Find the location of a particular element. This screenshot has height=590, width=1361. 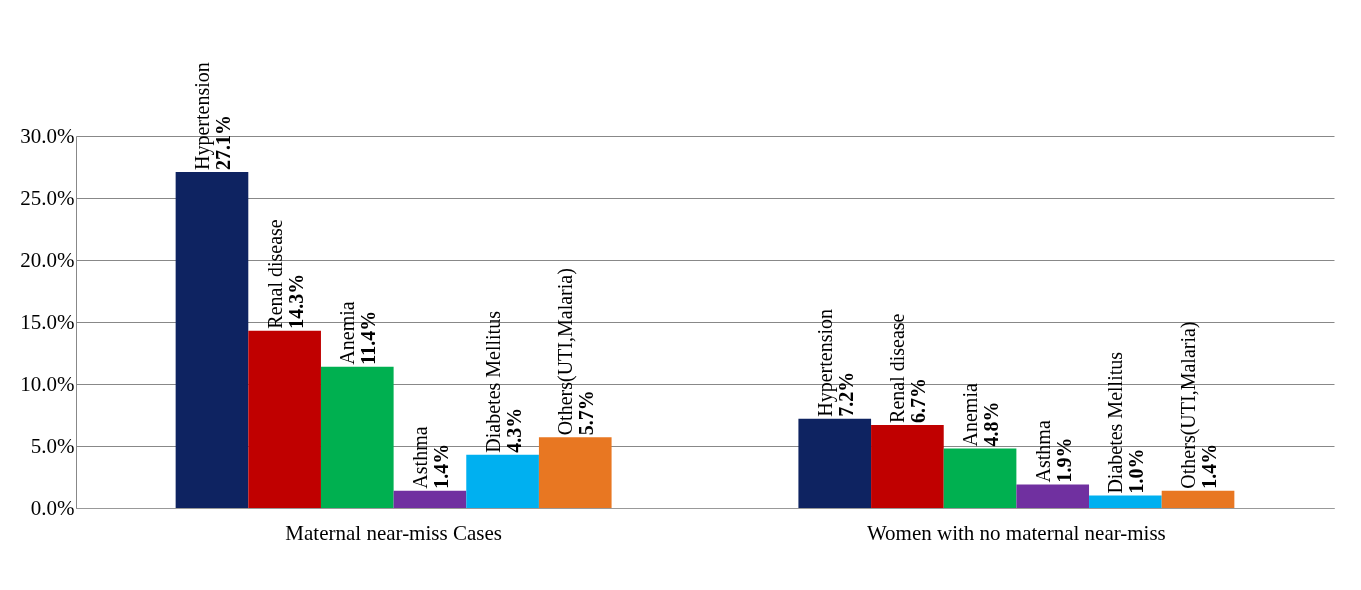

data-label: 14.3% is located at coordinates (295, 301).